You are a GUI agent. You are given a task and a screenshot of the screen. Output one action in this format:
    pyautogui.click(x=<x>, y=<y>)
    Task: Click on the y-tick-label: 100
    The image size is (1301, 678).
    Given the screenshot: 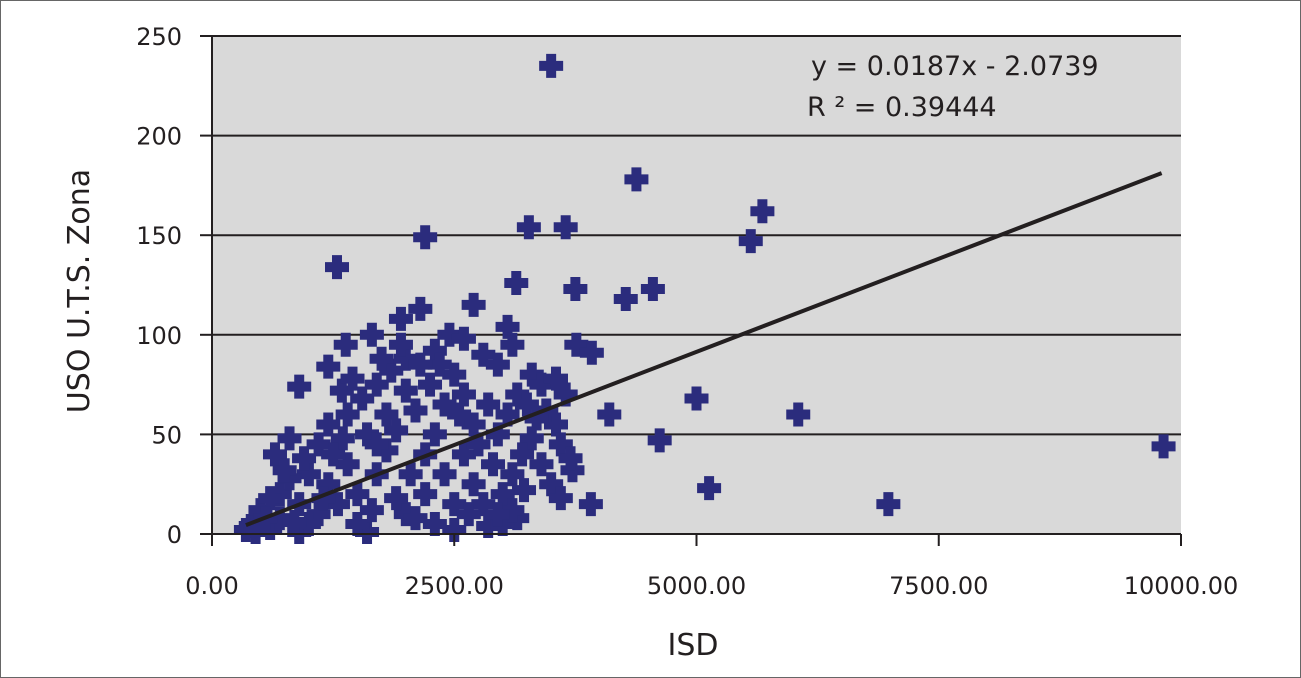 What is the action you would take?
    pyautogui.click(x=159, y=336)
    